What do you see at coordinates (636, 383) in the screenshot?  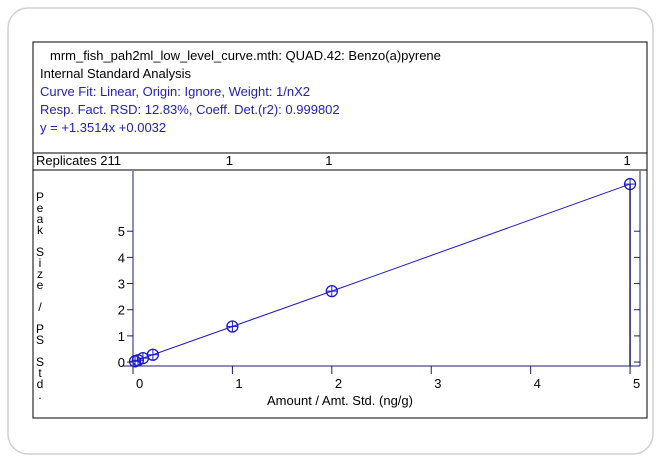 I see `x-tick-label: 5` at bounding box center [636, 383].